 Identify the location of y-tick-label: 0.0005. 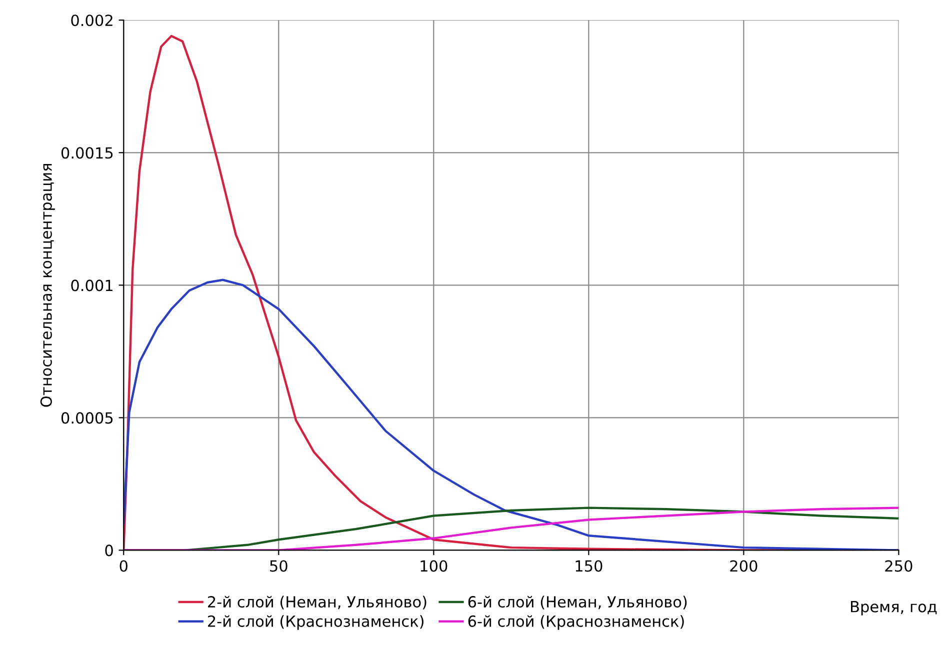
(87, 418).